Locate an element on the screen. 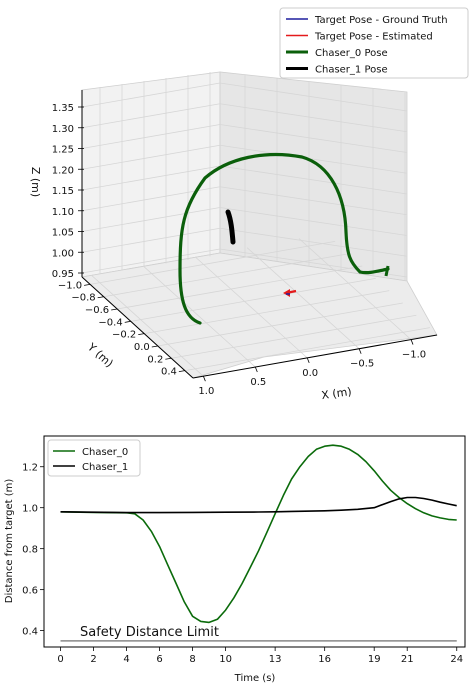 This screenshot has width=474, height=685. y-tick-label-2d: 0.8 is located at coordinates (30, 550).